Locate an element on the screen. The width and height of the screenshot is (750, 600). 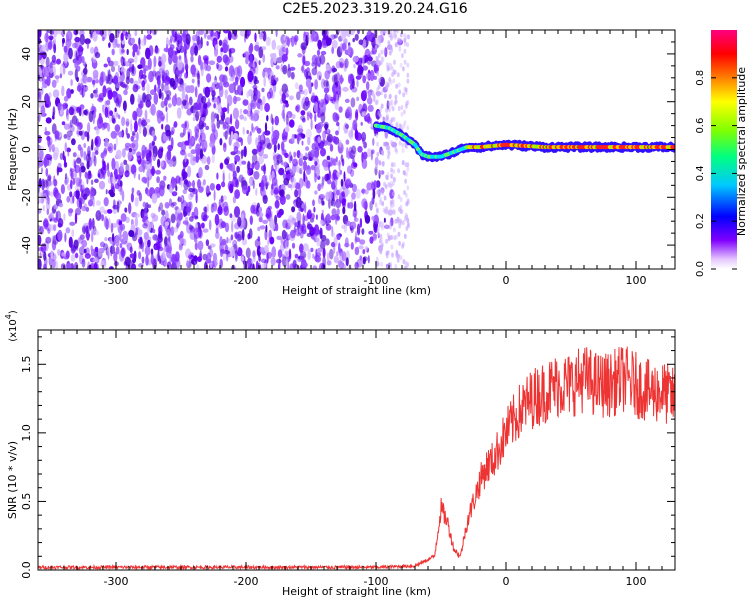
x-tick-label: -200 is located at coordinates (246, 581).